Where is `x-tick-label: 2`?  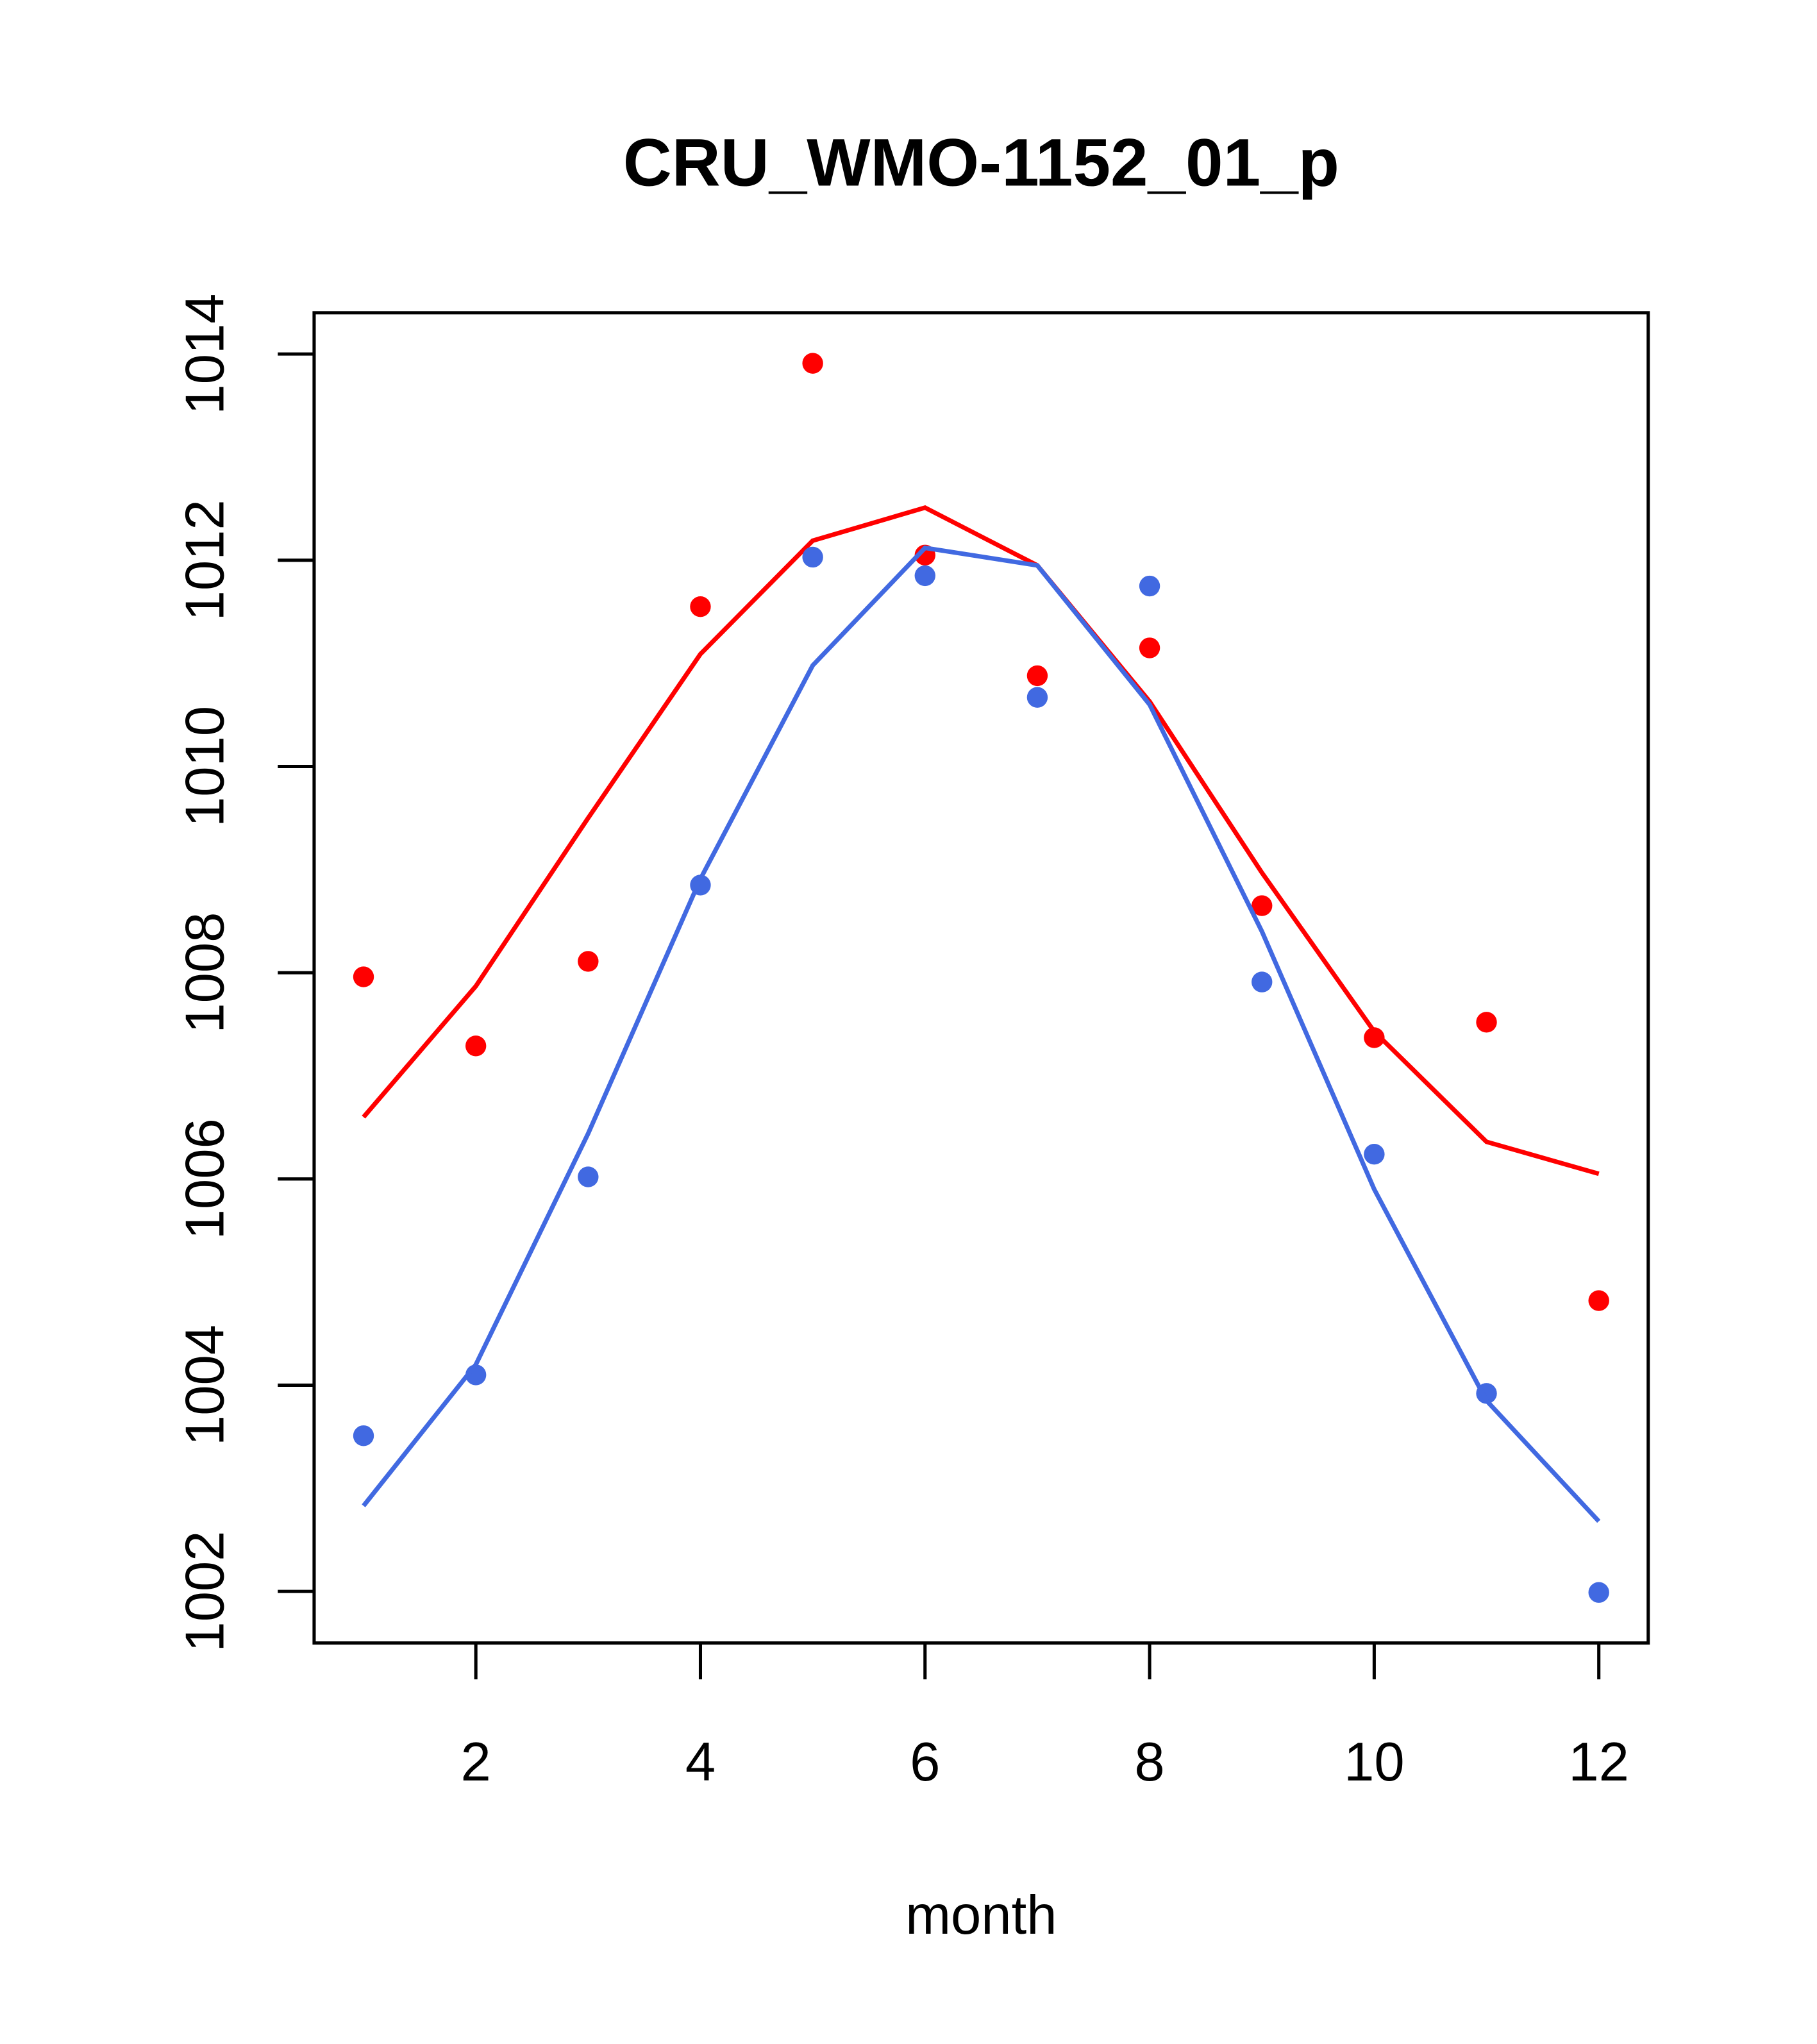
x-tick-label: 2 is located at coordinates (476, 1763).